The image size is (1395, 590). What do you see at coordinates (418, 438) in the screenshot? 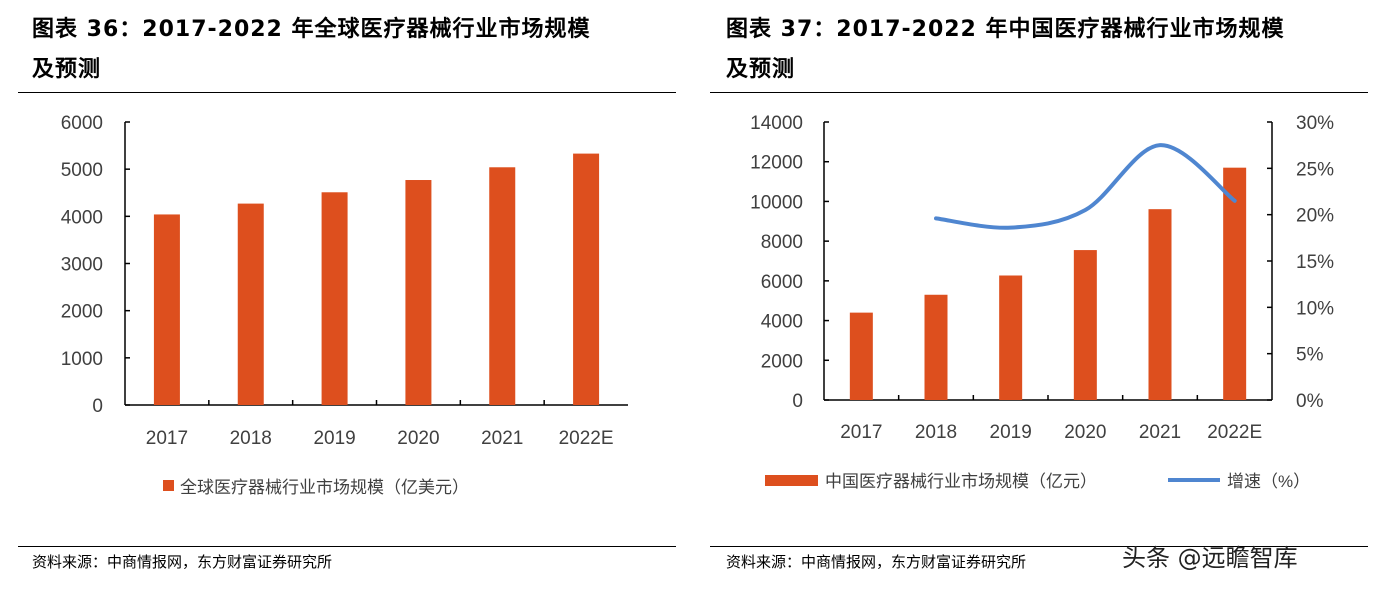
I see `left-x-tick-label: 2020` at bounding box center [418, 438].